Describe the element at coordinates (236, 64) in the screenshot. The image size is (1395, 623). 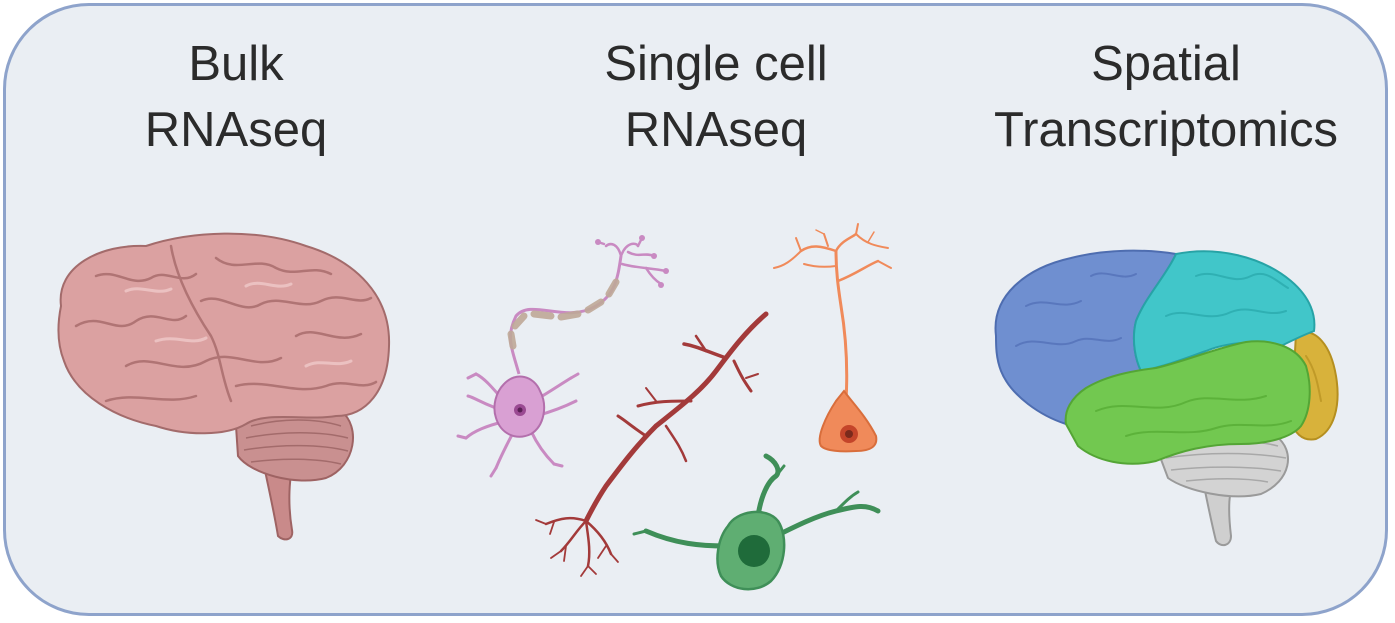
I see `bulk-title-line1: Bulk` at that location.